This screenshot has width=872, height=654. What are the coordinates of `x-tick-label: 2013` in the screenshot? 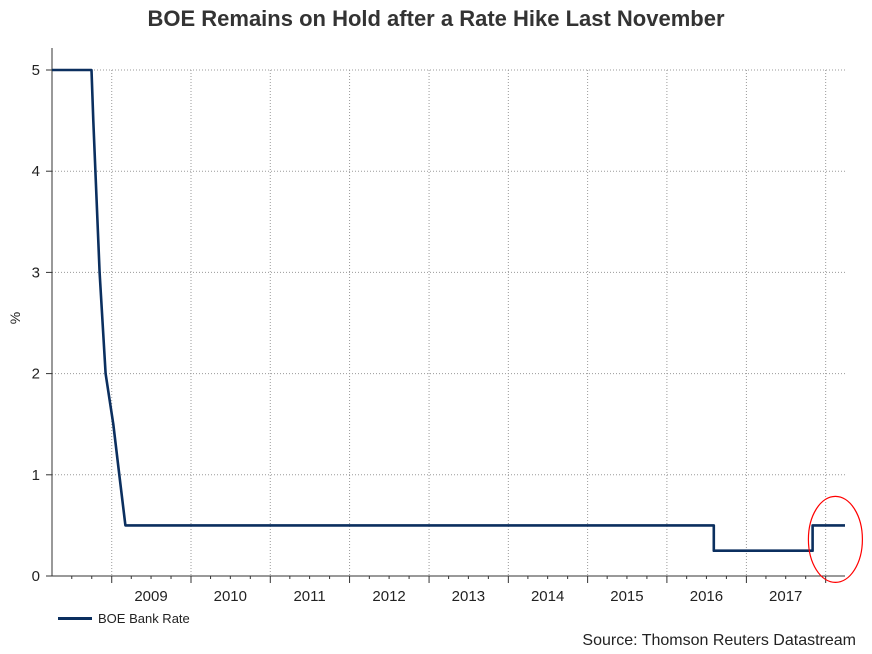 It's located at (468, 596).